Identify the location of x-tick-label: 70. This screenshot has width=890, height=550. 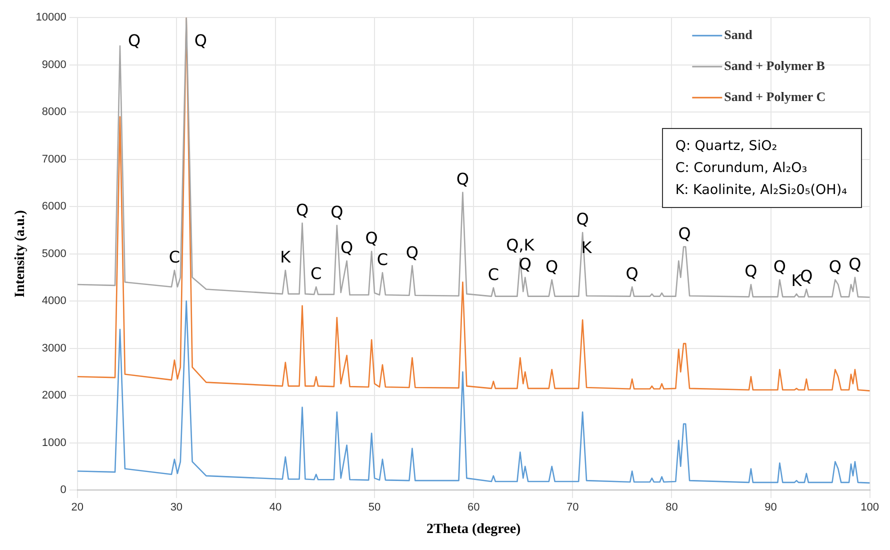
(572, 508).